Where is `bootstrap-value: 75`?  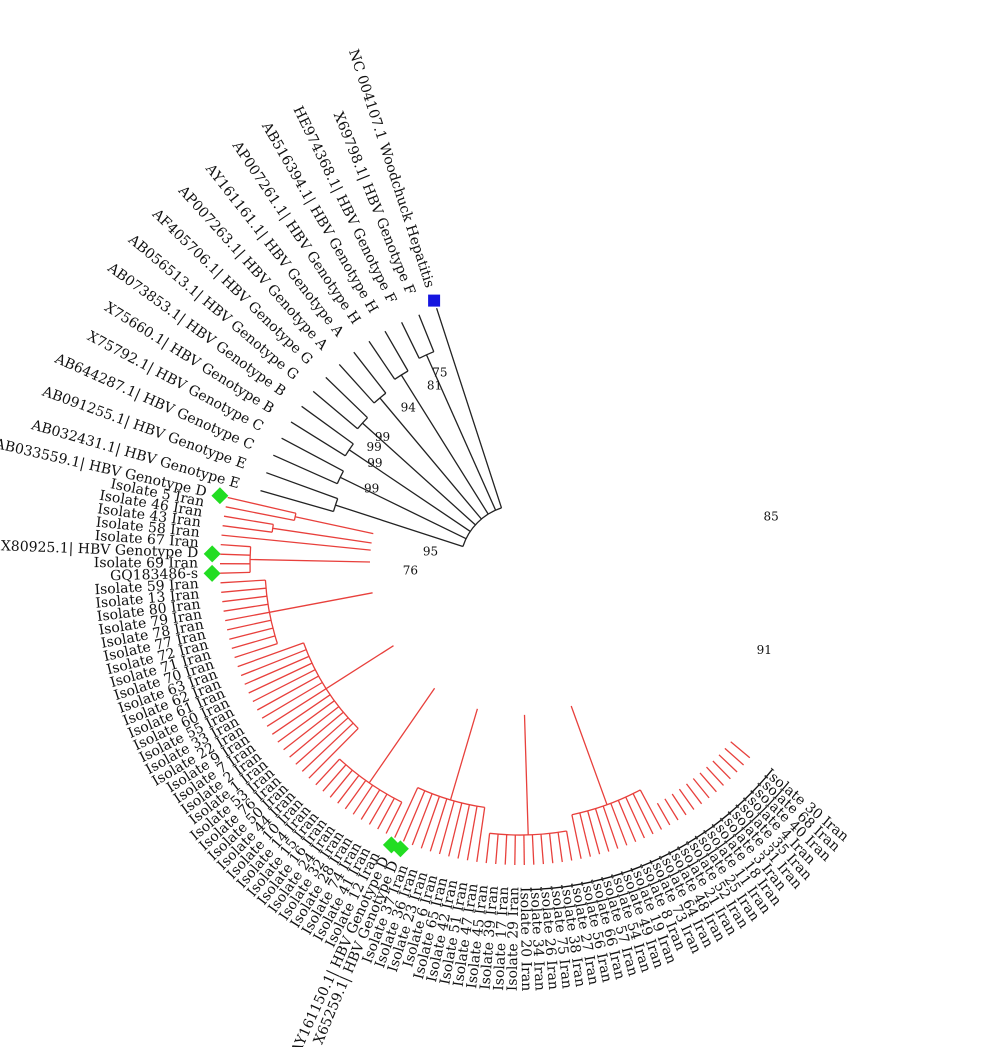
bootstrap-value: 75 is located at coordinates (439, 372).